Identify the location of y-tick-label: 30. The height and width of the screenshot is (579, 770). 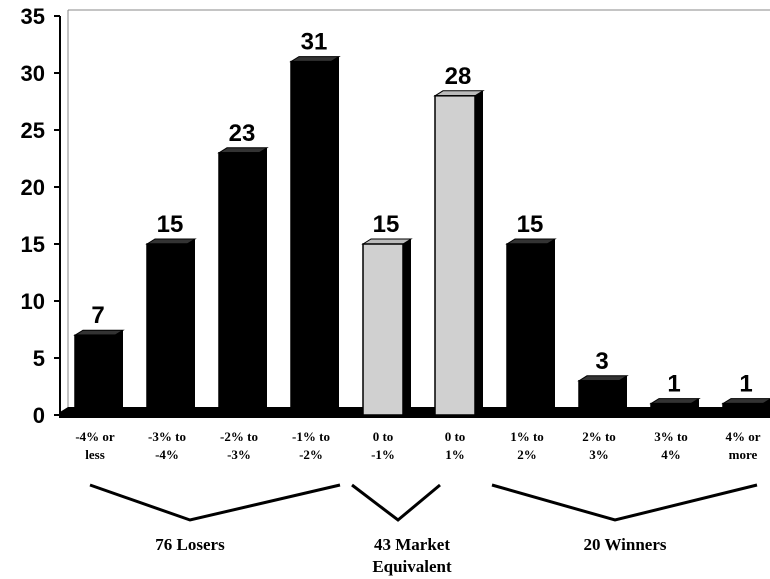
(33, 73).